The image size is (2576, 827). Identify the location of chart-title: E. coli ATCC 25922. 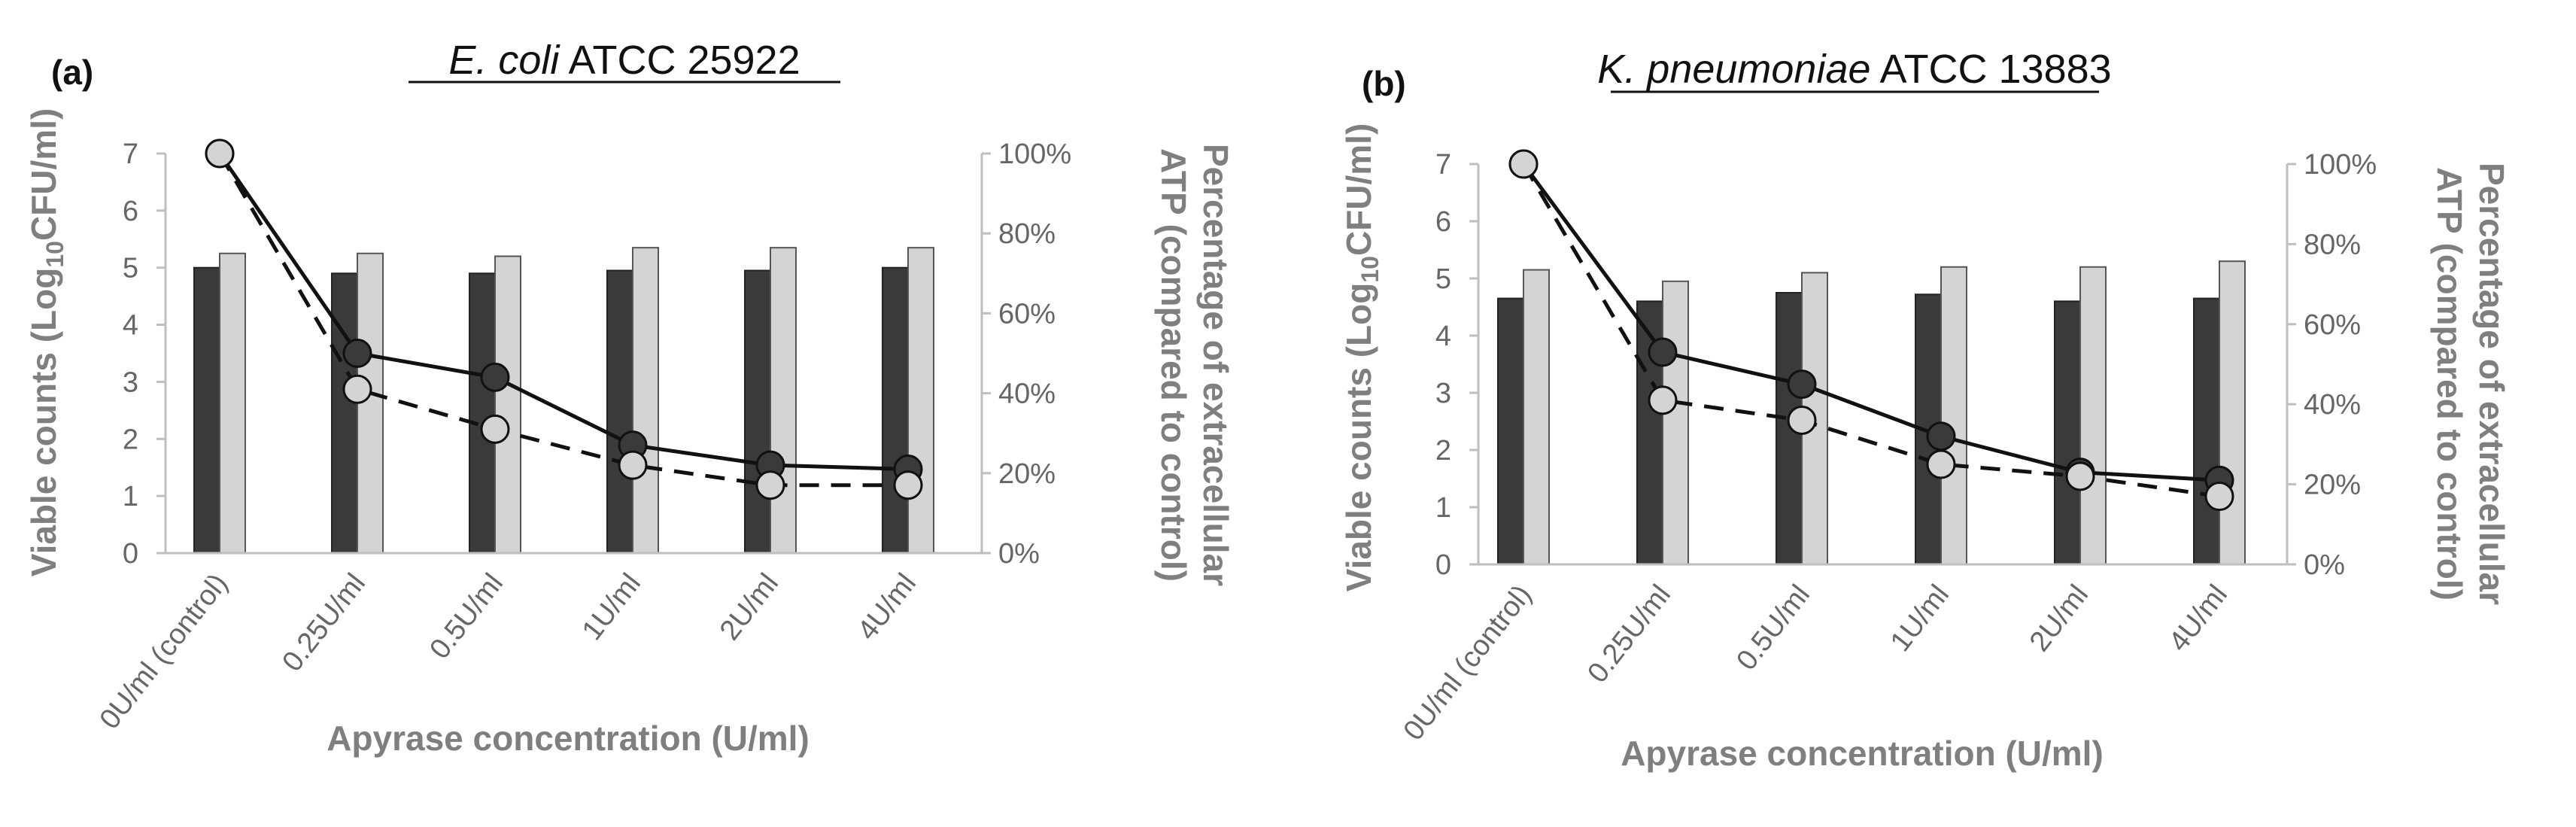
(624, 60).